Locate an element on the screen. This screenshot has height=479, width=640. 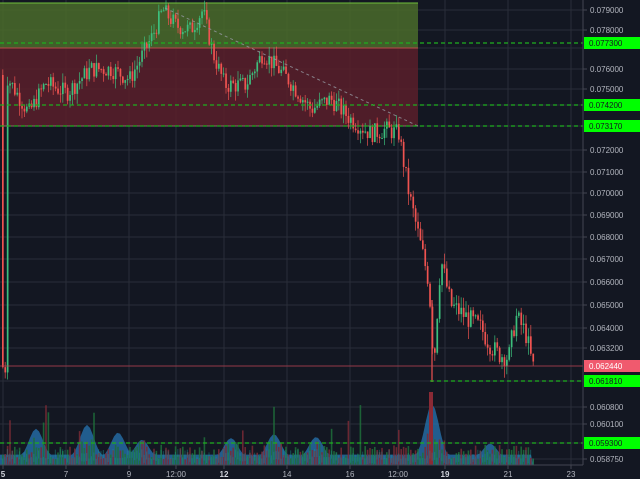
time-axis is located at coordinates (291, 471).